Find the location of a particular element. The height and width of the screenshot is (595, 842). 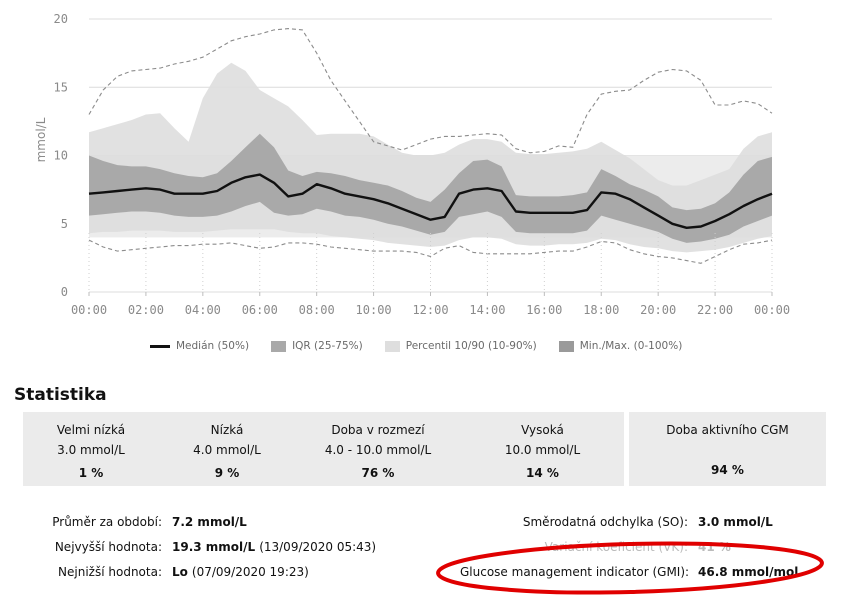

stat-active-cgm-name: Doba aktivního CGM is located at coordinates (727, 430).